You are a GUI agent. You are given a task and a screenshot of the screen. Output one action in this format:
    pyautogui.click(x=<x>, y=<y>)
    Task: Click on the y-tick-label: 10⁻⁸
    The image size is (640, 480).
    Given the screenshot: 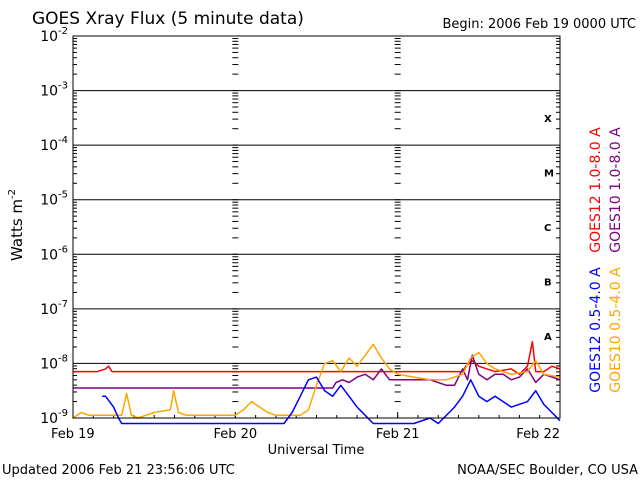 What is the action you would take?
    pyautogui.click(x=54, y=362)
    